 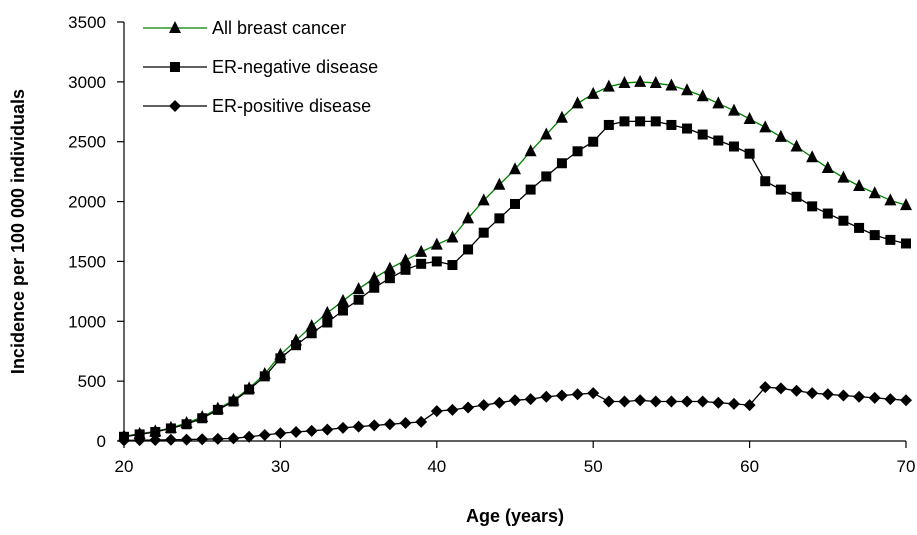 I want to click on legend-label: All breast cancer, so click(x=279, y=28).